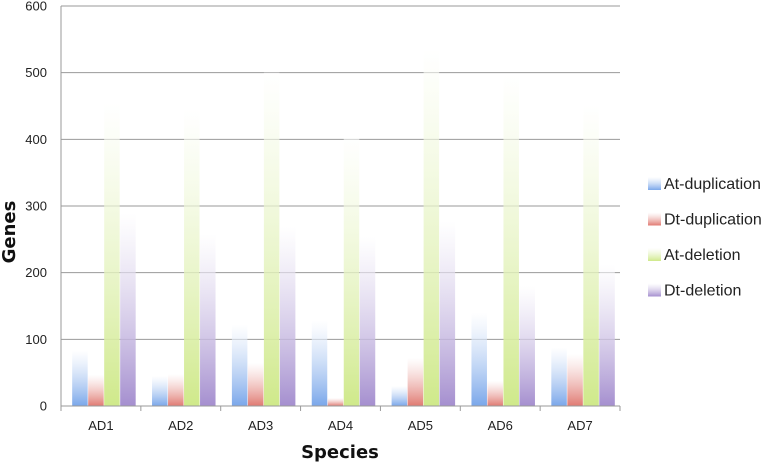 The image size is (777, 464). What do you see at coordinates (180, 425) in the screenshot?
I see `x-tick-label: AD2` at bounding box center [180, 425].